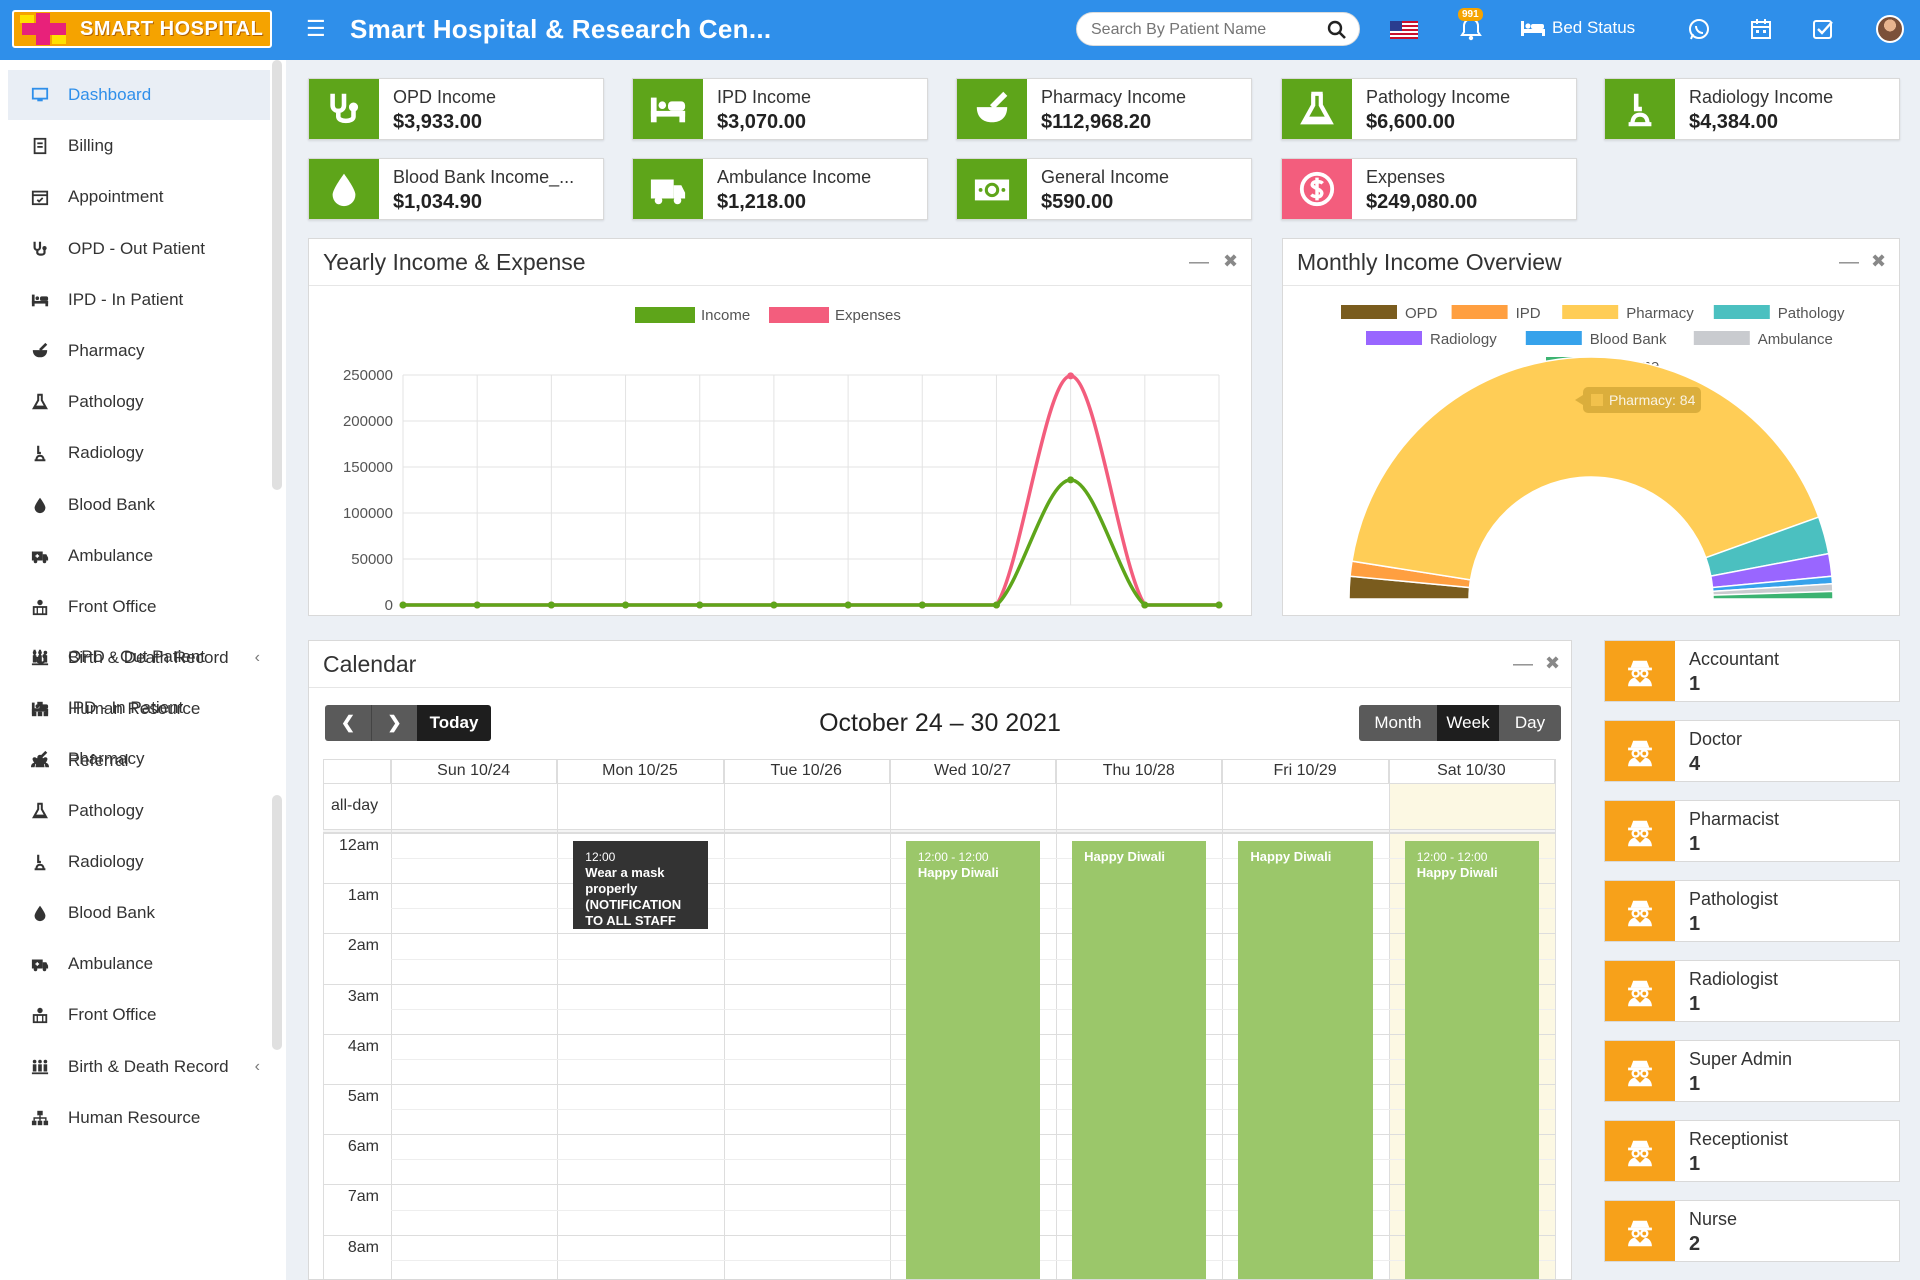 Image resolution: width=1920 pixels, height=1280 pixels. Describe the element at coordinates (1468, 723) in the screenshot. I see `calendar-view-week-button: Week` at that location.